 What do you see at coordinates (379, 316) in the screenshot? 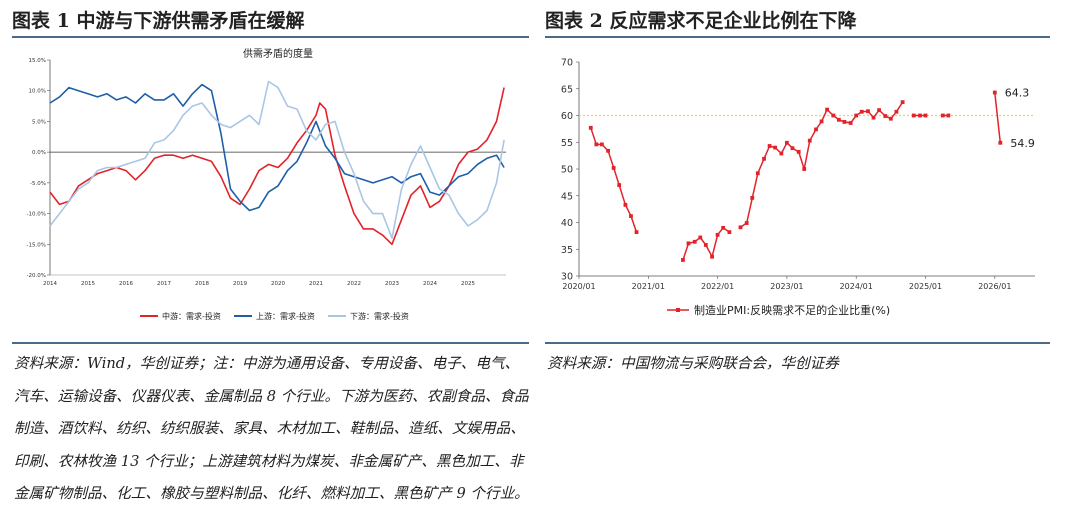
I see `chart-1-legend-label: 下游：需求-投资` at bounding box center [379, 316].